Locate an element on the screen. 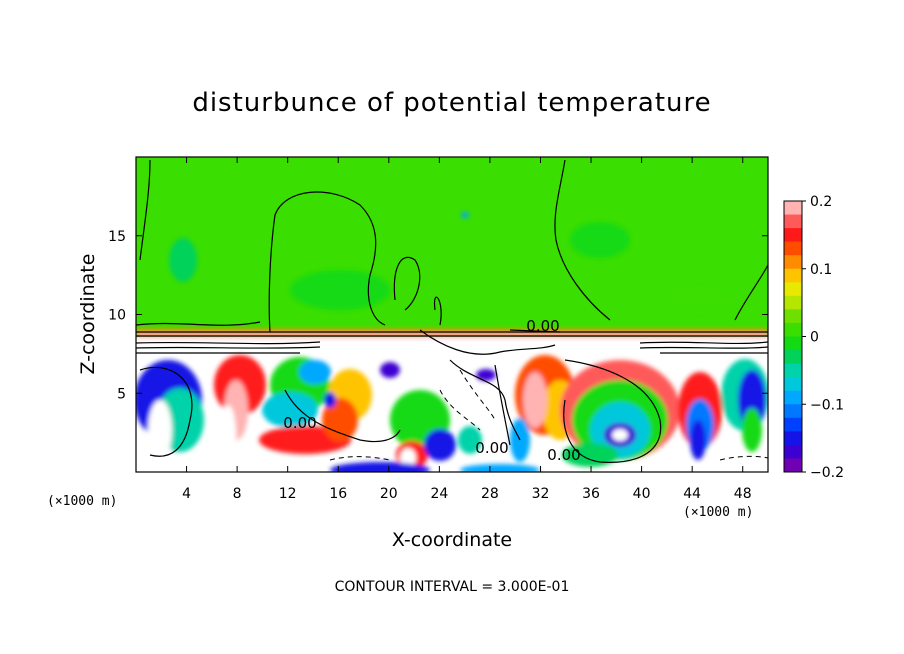 Image resolution: width=904 pixels, height=654 pixels. x-tick-label: 16 is located at coordinates (338, 494).